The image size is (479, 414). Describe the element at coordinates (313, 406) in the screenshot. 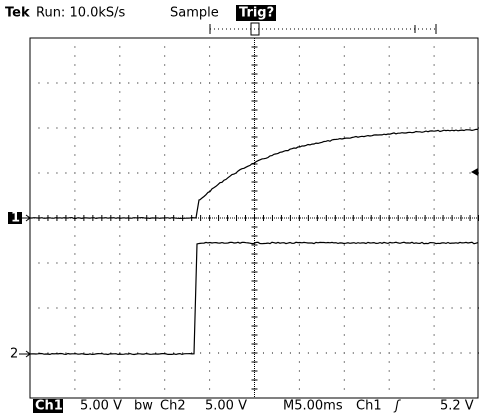

I see `timebase: M5.00ms` at that location.